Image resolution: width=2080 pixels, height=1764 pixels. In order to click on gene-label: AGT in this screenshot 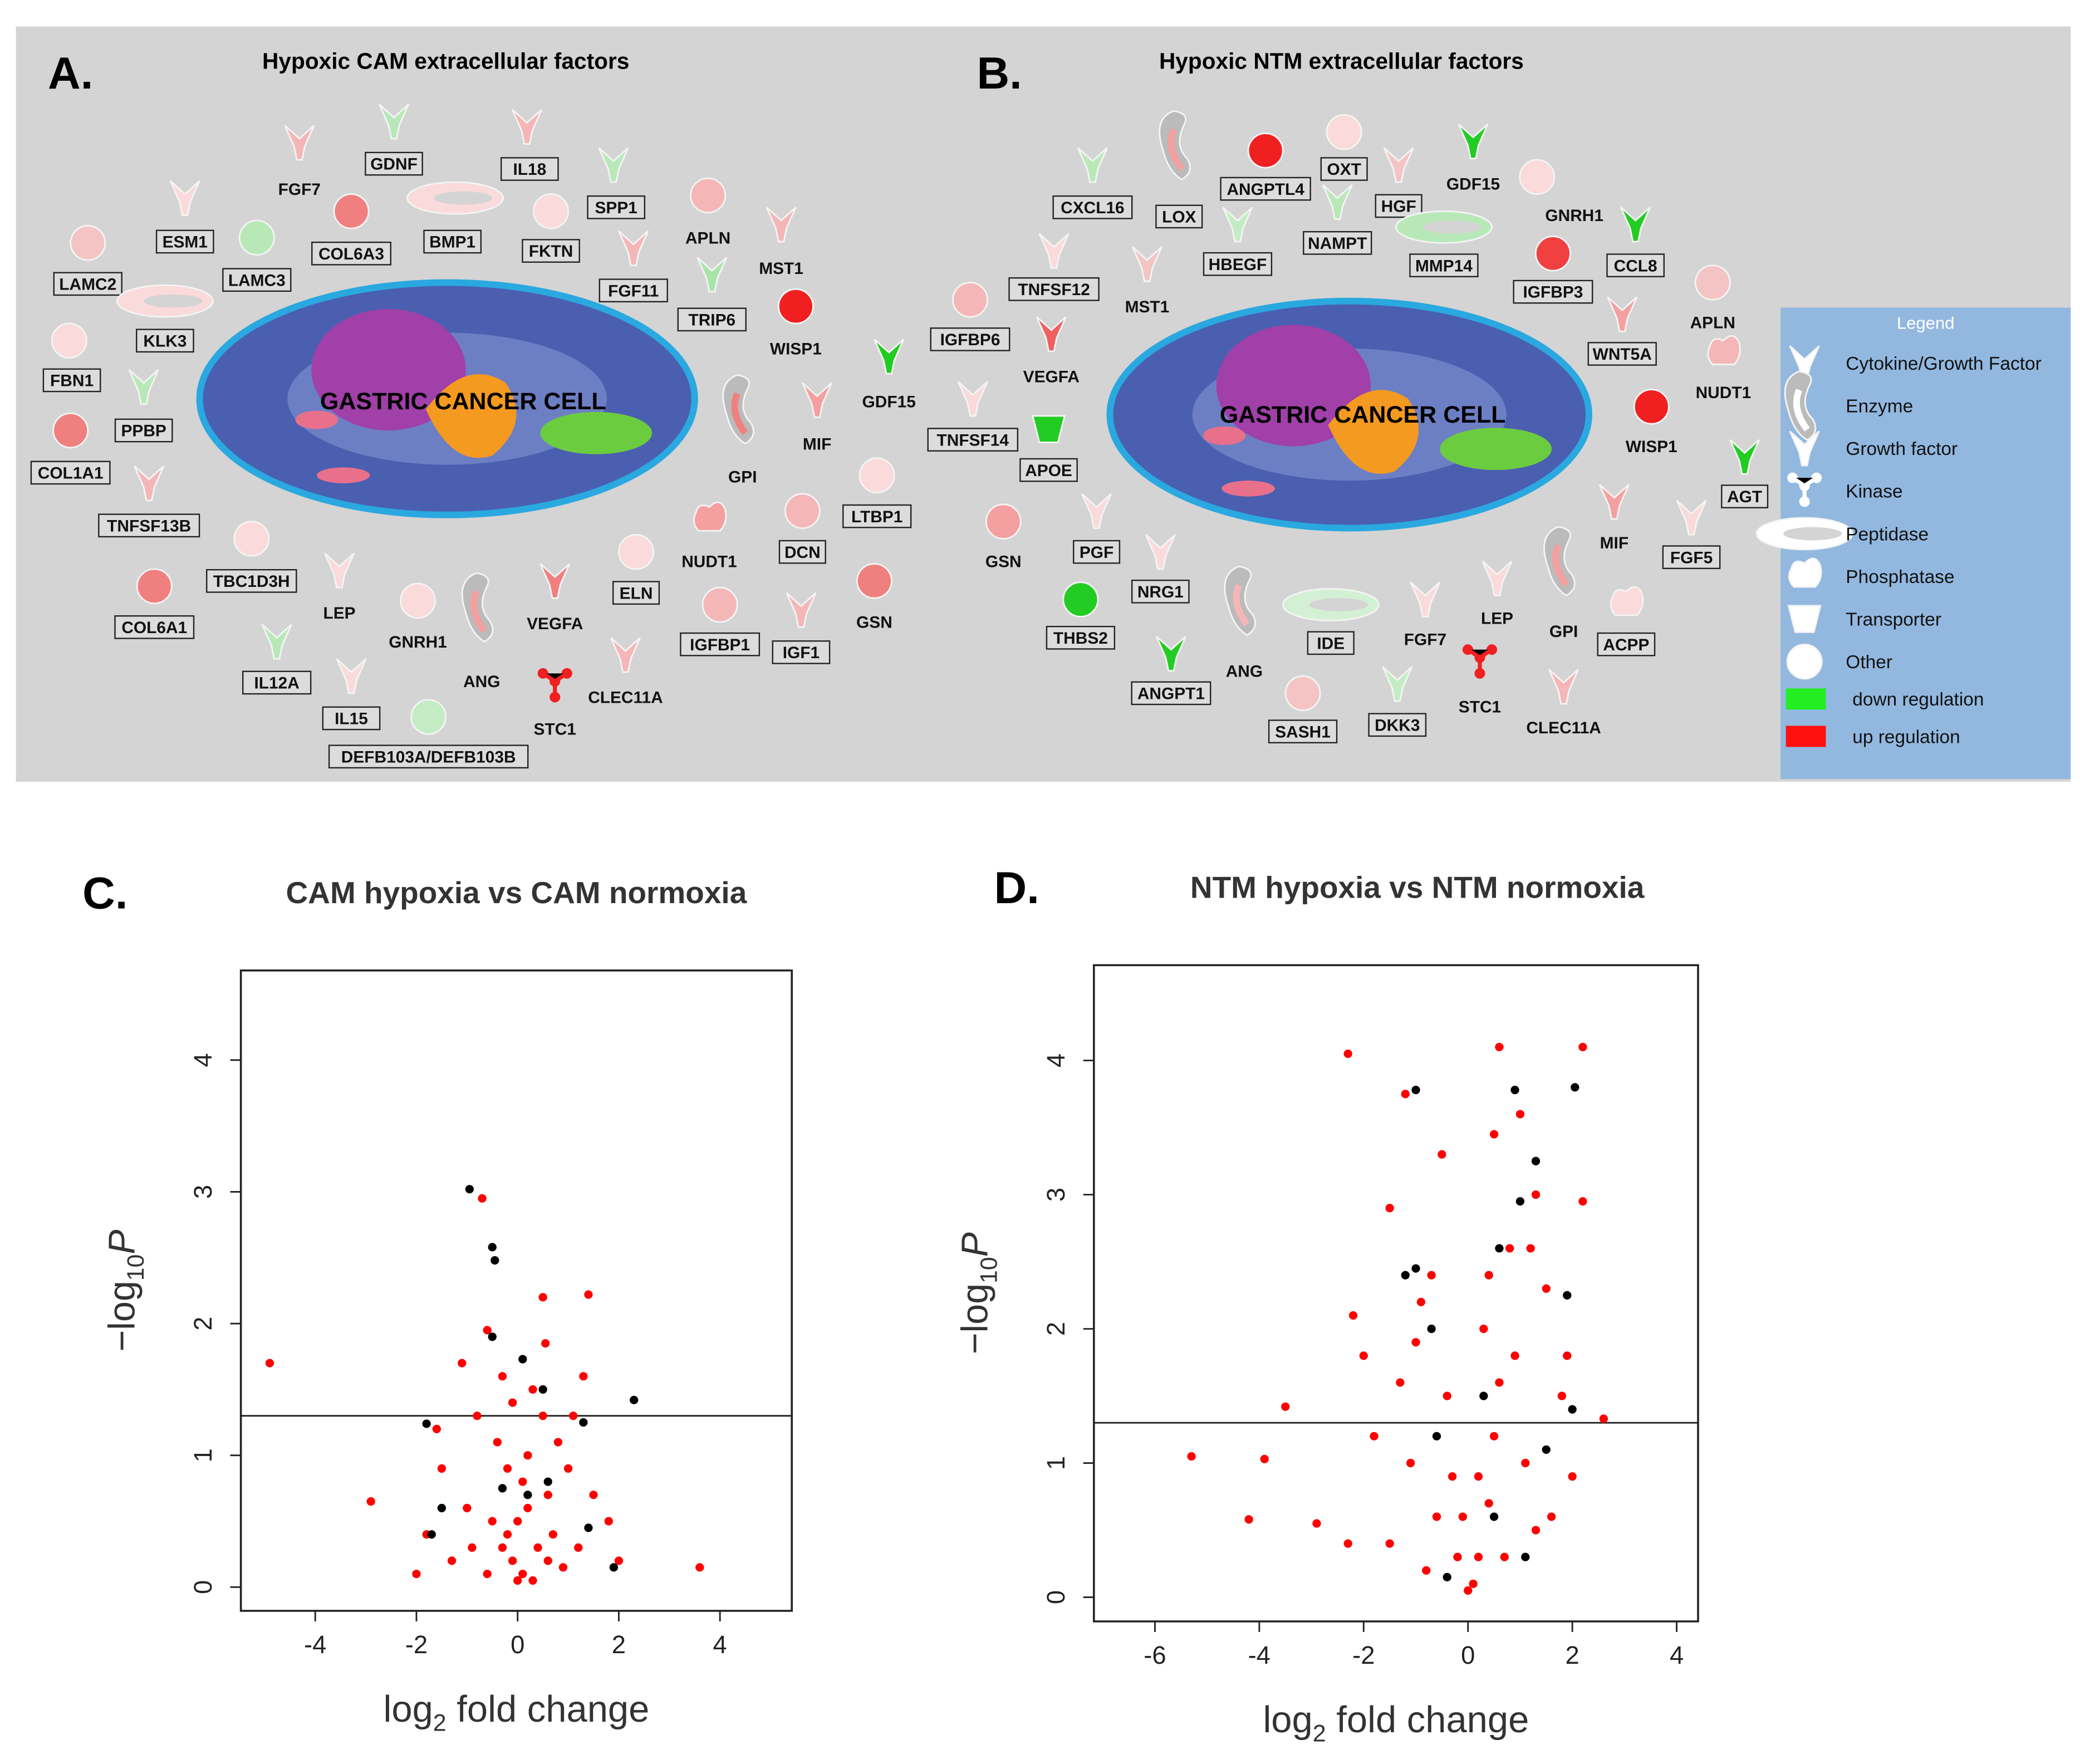, I will do `click(1744, 497)`.